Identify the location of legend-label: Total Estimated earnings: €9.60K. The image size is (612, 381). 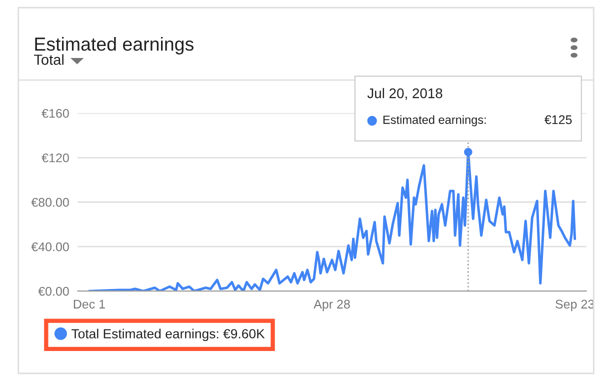
(168, 335).